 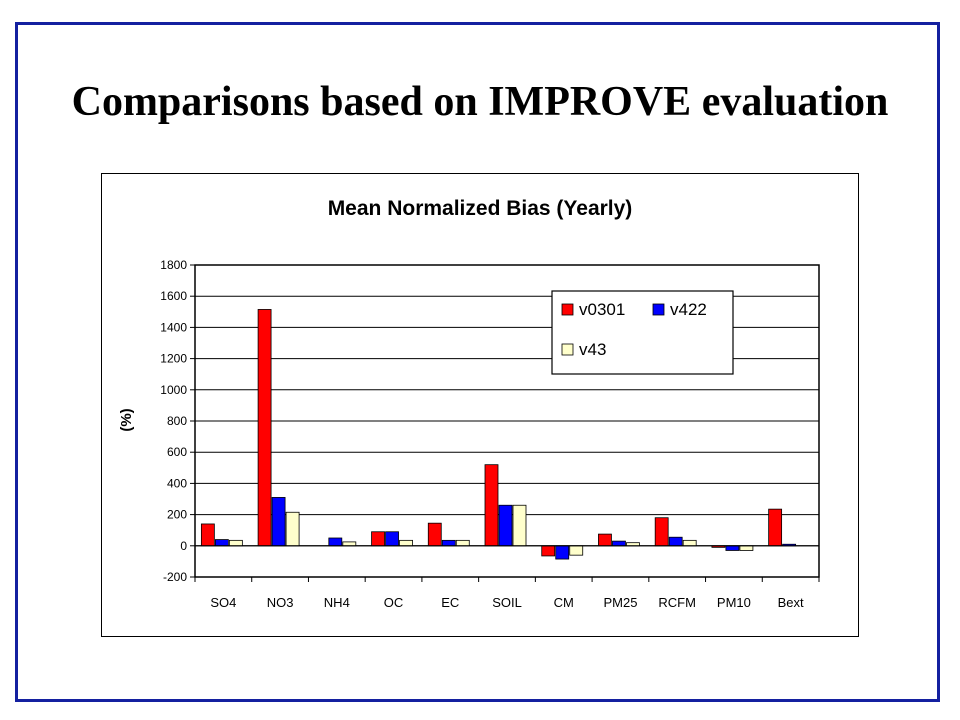 What do you see at coordinates (562, 552) in the screenshot?
I see `bar-v422-CM` at bounding box center [562, 552].